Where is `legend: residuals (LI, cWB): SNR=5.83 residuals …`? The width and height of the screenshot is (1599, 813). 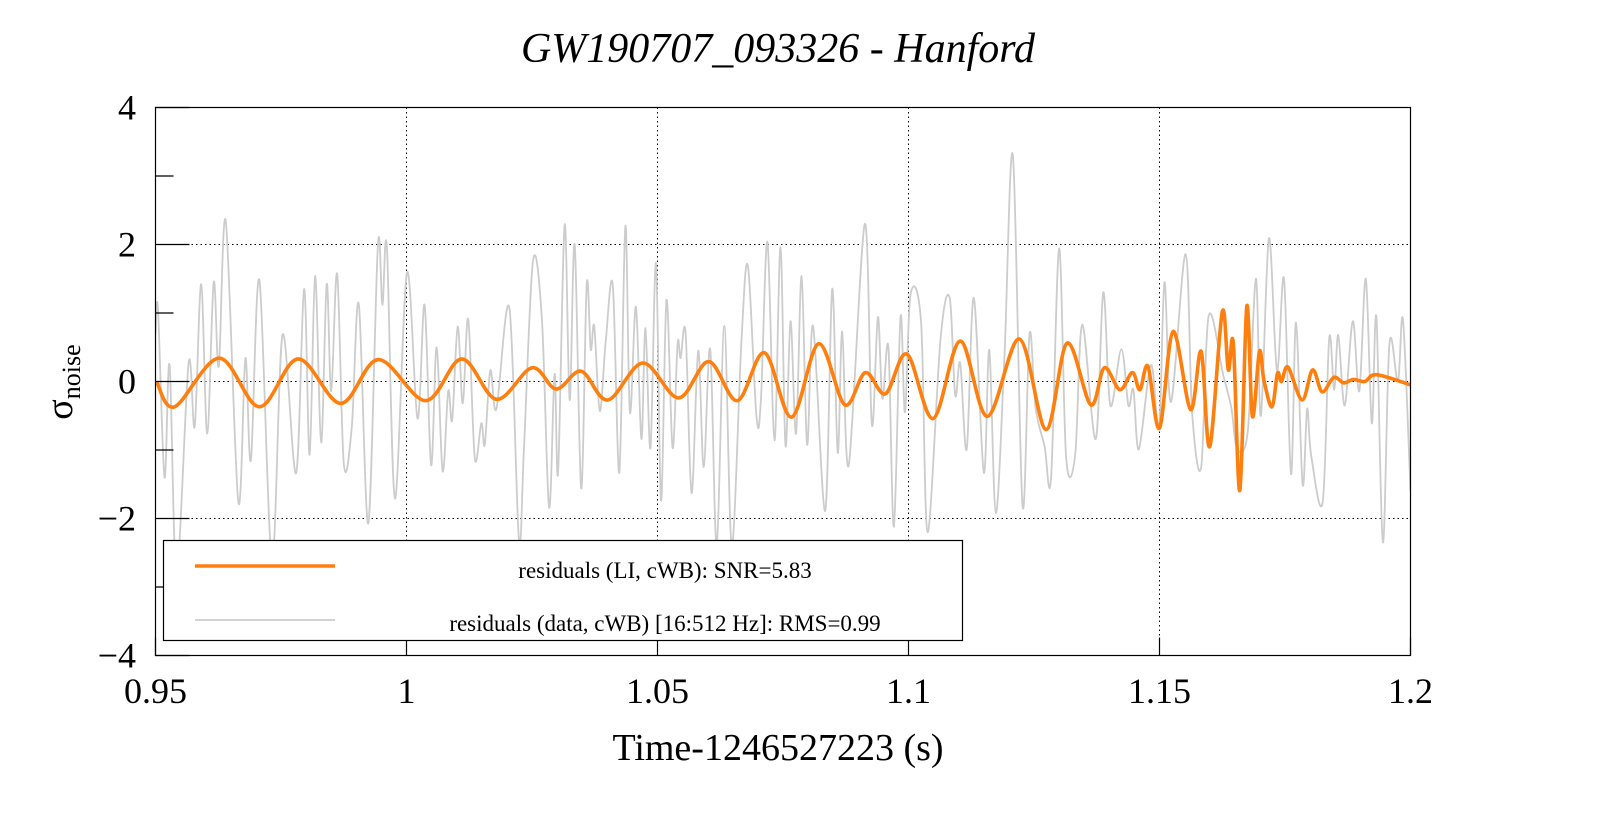
legend: residuals (LI, cWB): SNR=5.83 residuals … is located at coordinates (563, 590).